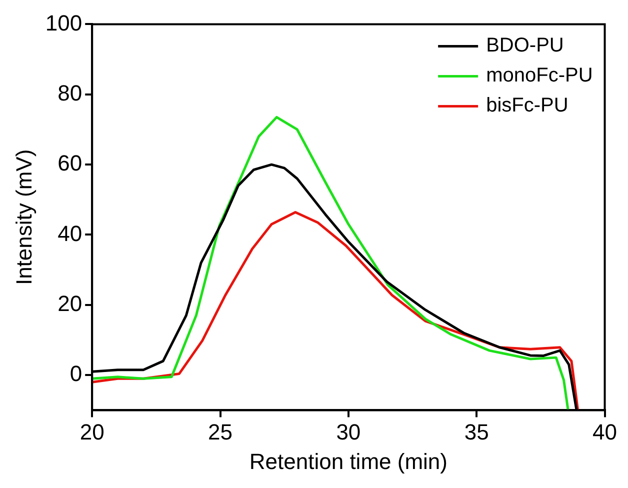 This screenshot has height=488, width=628. What do you see at coordinates (70, 93) in the screenshot?
I see `y-tick-label: 80` at bounding box center [70, 93].